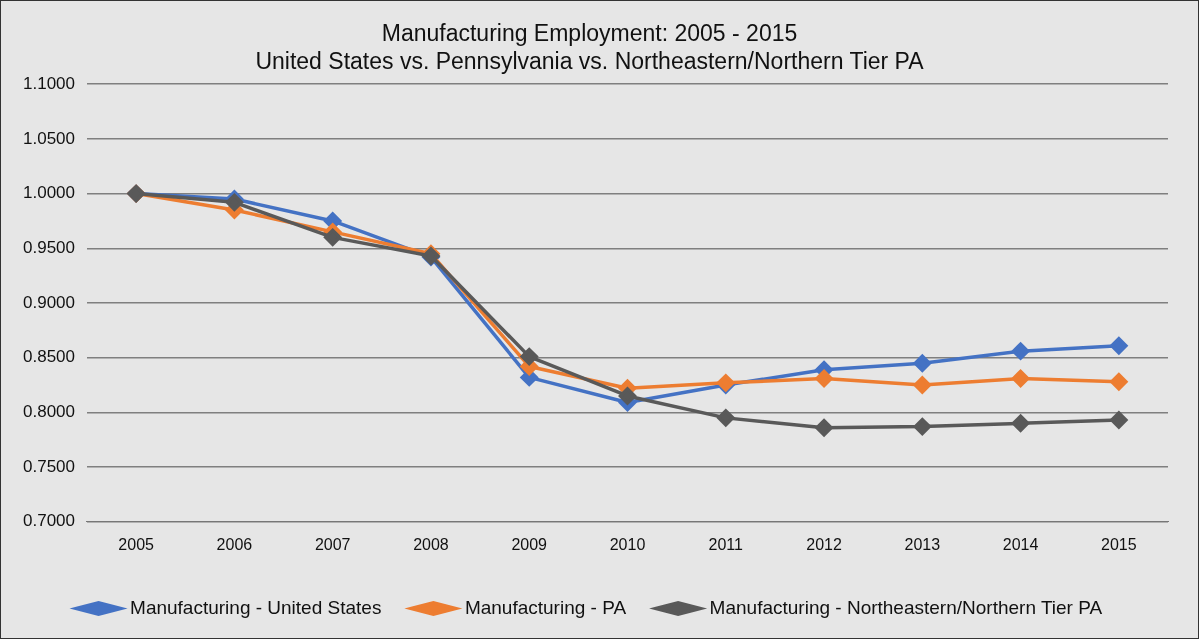 Image resolution: width=1199 pixels, height=639 pixels. What do you see at coordinates (49, 521) in the screenshot?
I see `y-tick-label: 0.7000` at bounding box center [49, 521].